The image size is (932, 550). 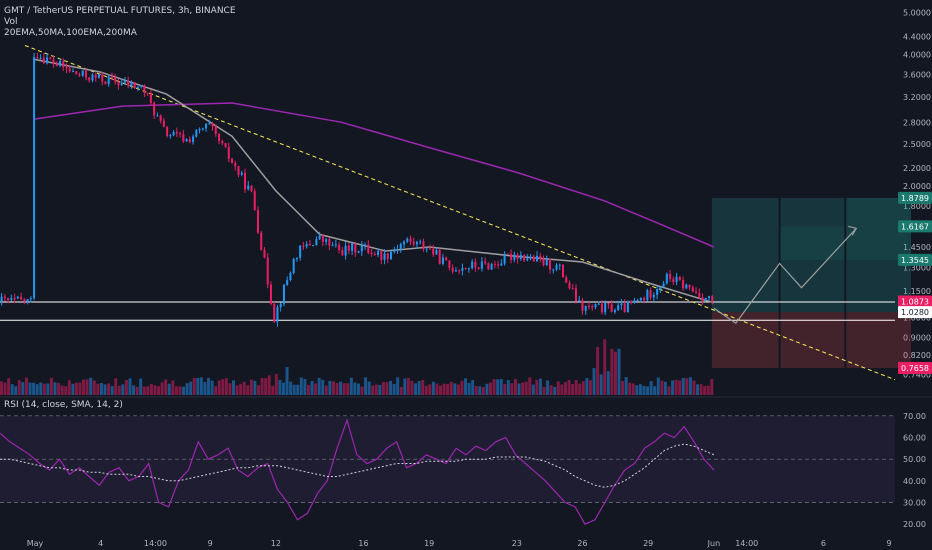 What do you see at coordinates (155, 543) in the screenshot?
I see `time-tick-label: 14:00` at bounding box center [155, 543].